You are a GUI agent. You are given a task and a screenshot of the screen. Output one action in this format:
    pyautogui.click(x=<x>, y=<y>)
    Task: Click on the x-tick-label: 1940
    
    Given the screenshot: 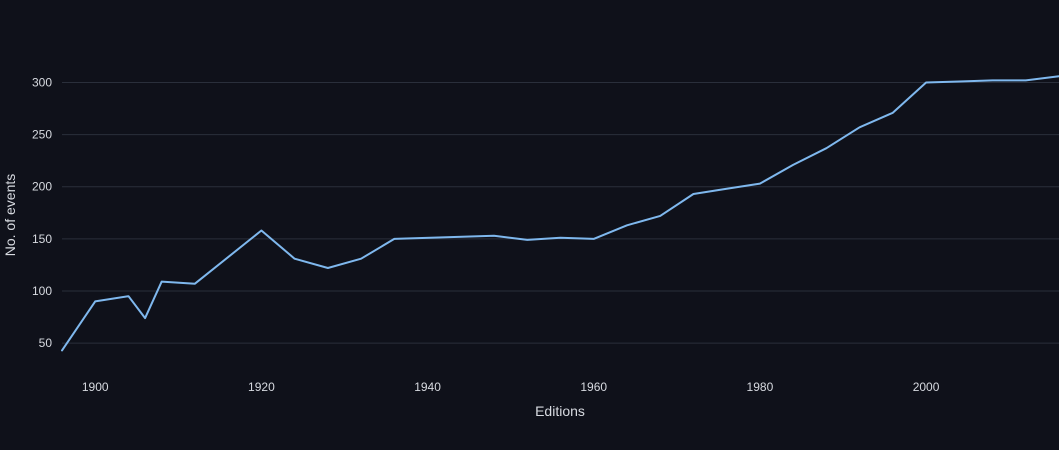 What is the action you would take?
    pyautogui.click(x=427, y=387)
    